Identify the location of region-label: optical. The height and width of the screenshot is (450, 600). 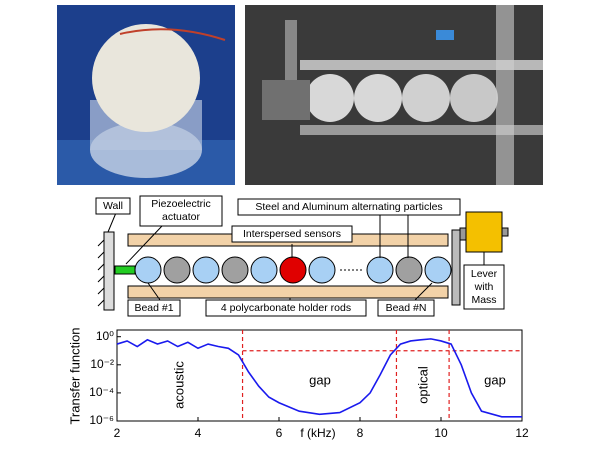
(422, 385).